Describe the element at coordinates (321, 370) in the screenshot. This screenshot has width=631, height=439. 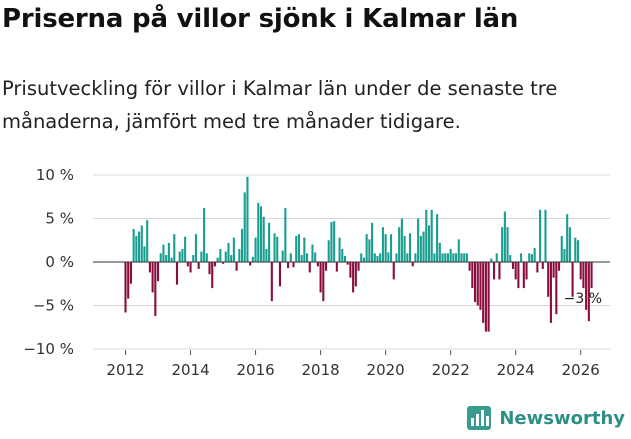
I see `x-tick-label: 2018` at that location.